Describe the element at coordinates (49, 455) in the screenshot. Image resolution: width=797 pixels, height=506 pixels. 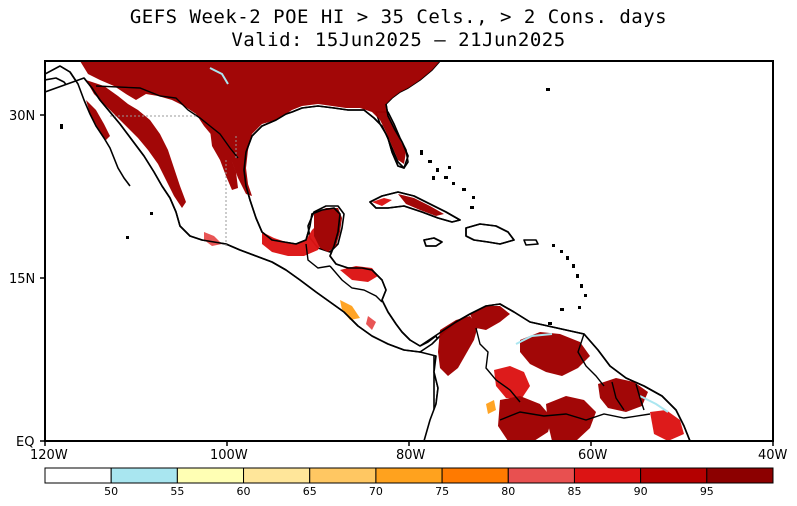
I see `lon-label-120w: 120W` at that location.